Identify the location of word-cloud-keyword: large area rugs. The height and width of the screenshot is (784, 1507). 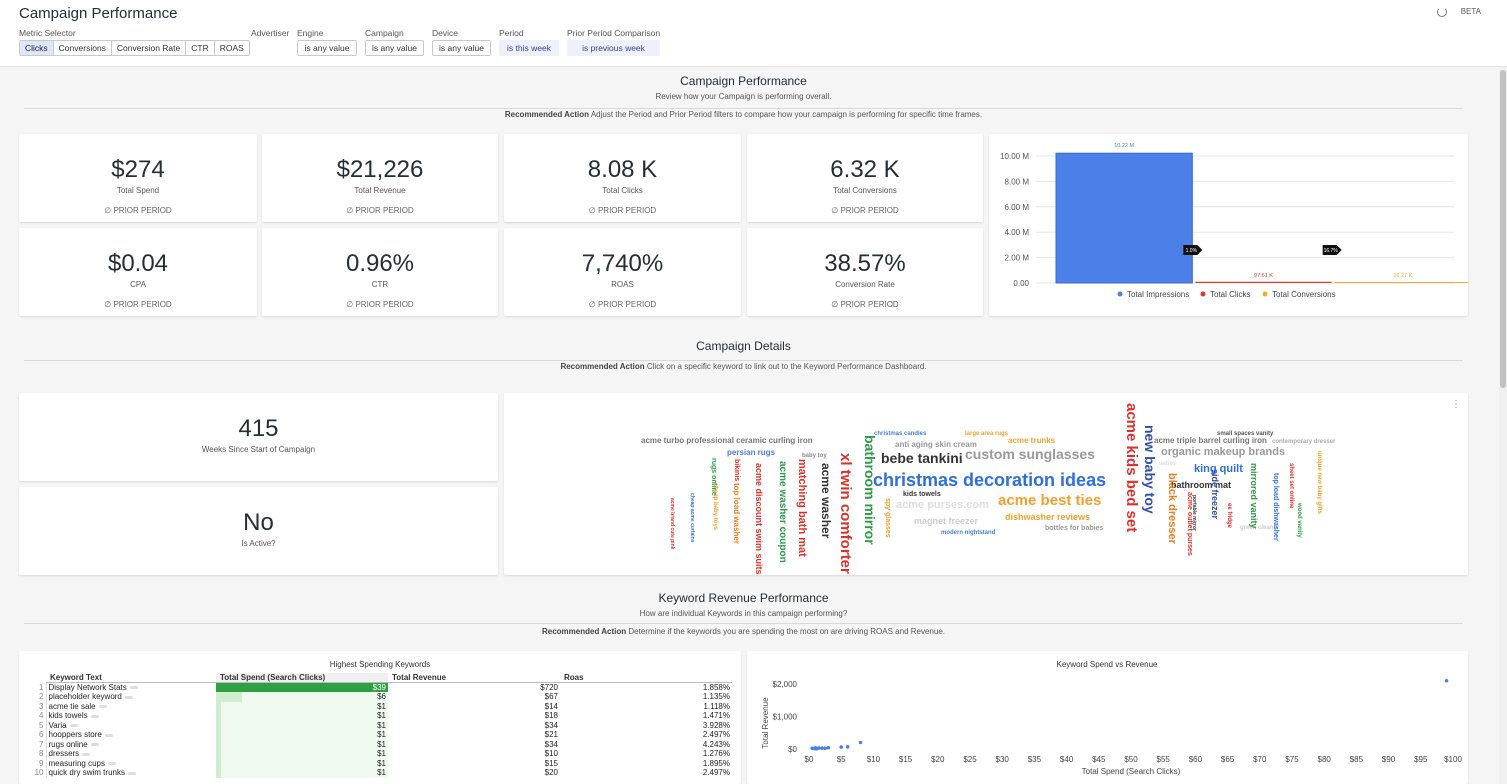
(987, 434).